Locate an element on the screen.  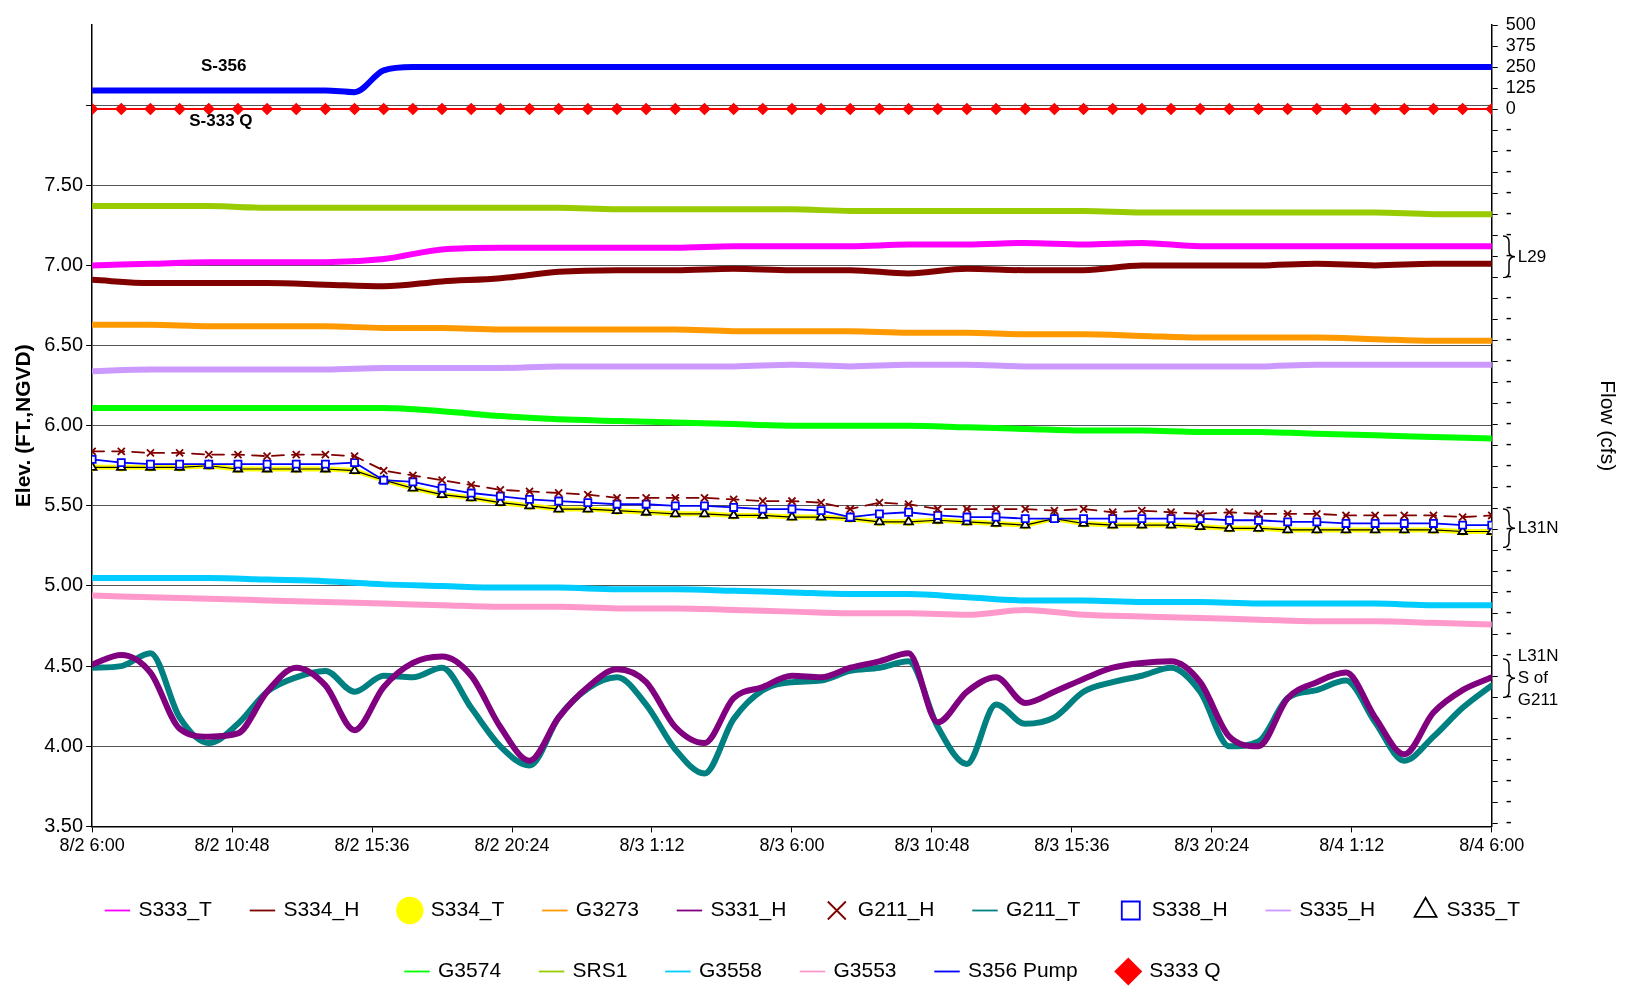
y-tick-label: 3.50 is located at coordinates (64, 824).